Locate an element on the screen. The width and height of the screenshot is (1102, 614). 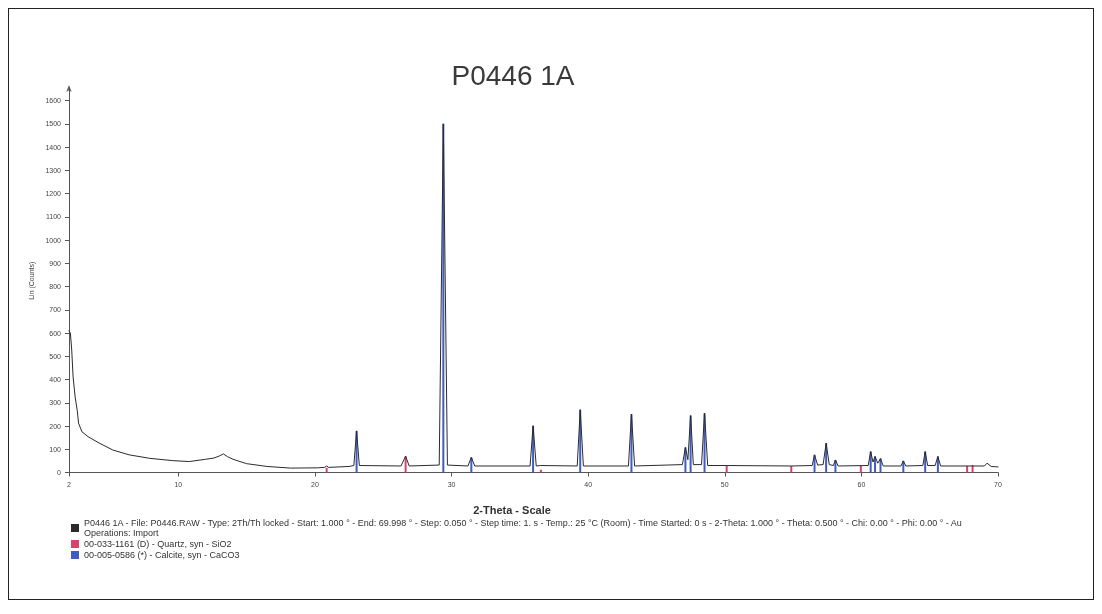
legend-label: 00-005-0586 (*) - Calcite, syn - CaCO3 is located at coordinates (162, 555).